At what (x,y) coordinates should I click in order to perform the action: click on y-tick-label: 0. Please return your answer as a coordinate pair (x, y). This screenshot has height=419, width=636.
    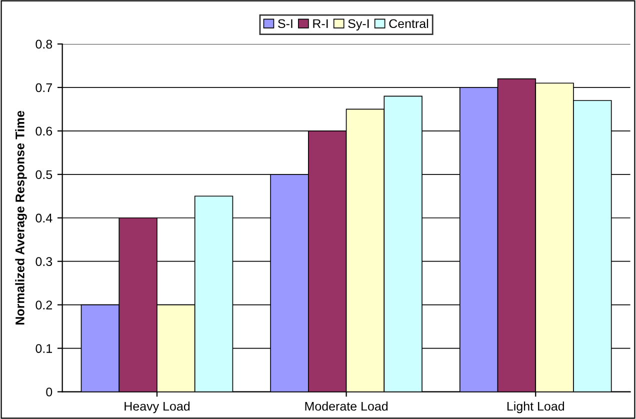
    Looking at the image, I should click on (49, 392).